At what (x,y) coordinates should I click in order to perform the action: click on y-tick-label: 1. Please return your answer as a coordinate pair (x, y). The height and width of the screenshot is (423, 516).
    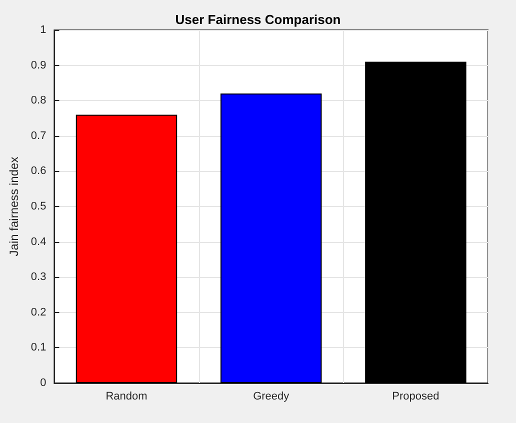
    Looking at the image, I should click on (43, 30).